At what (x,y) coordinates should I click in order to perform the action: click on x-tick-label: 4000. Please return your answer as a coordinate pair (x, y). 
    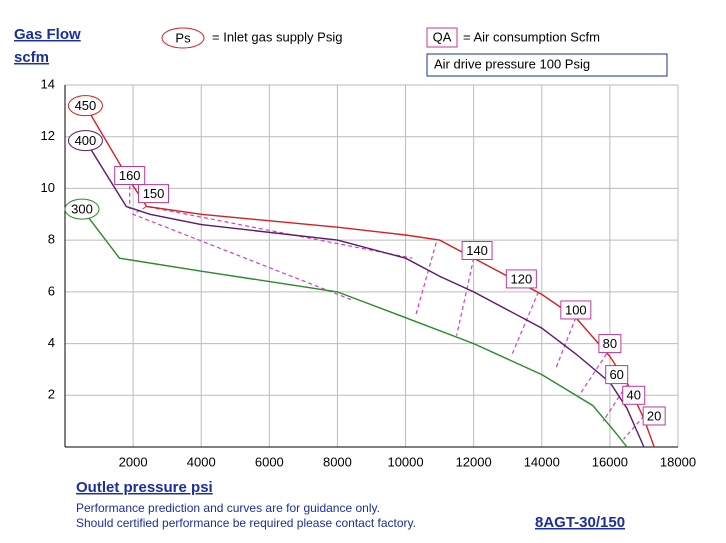
    Looking at the image, I should click on (201, 461).